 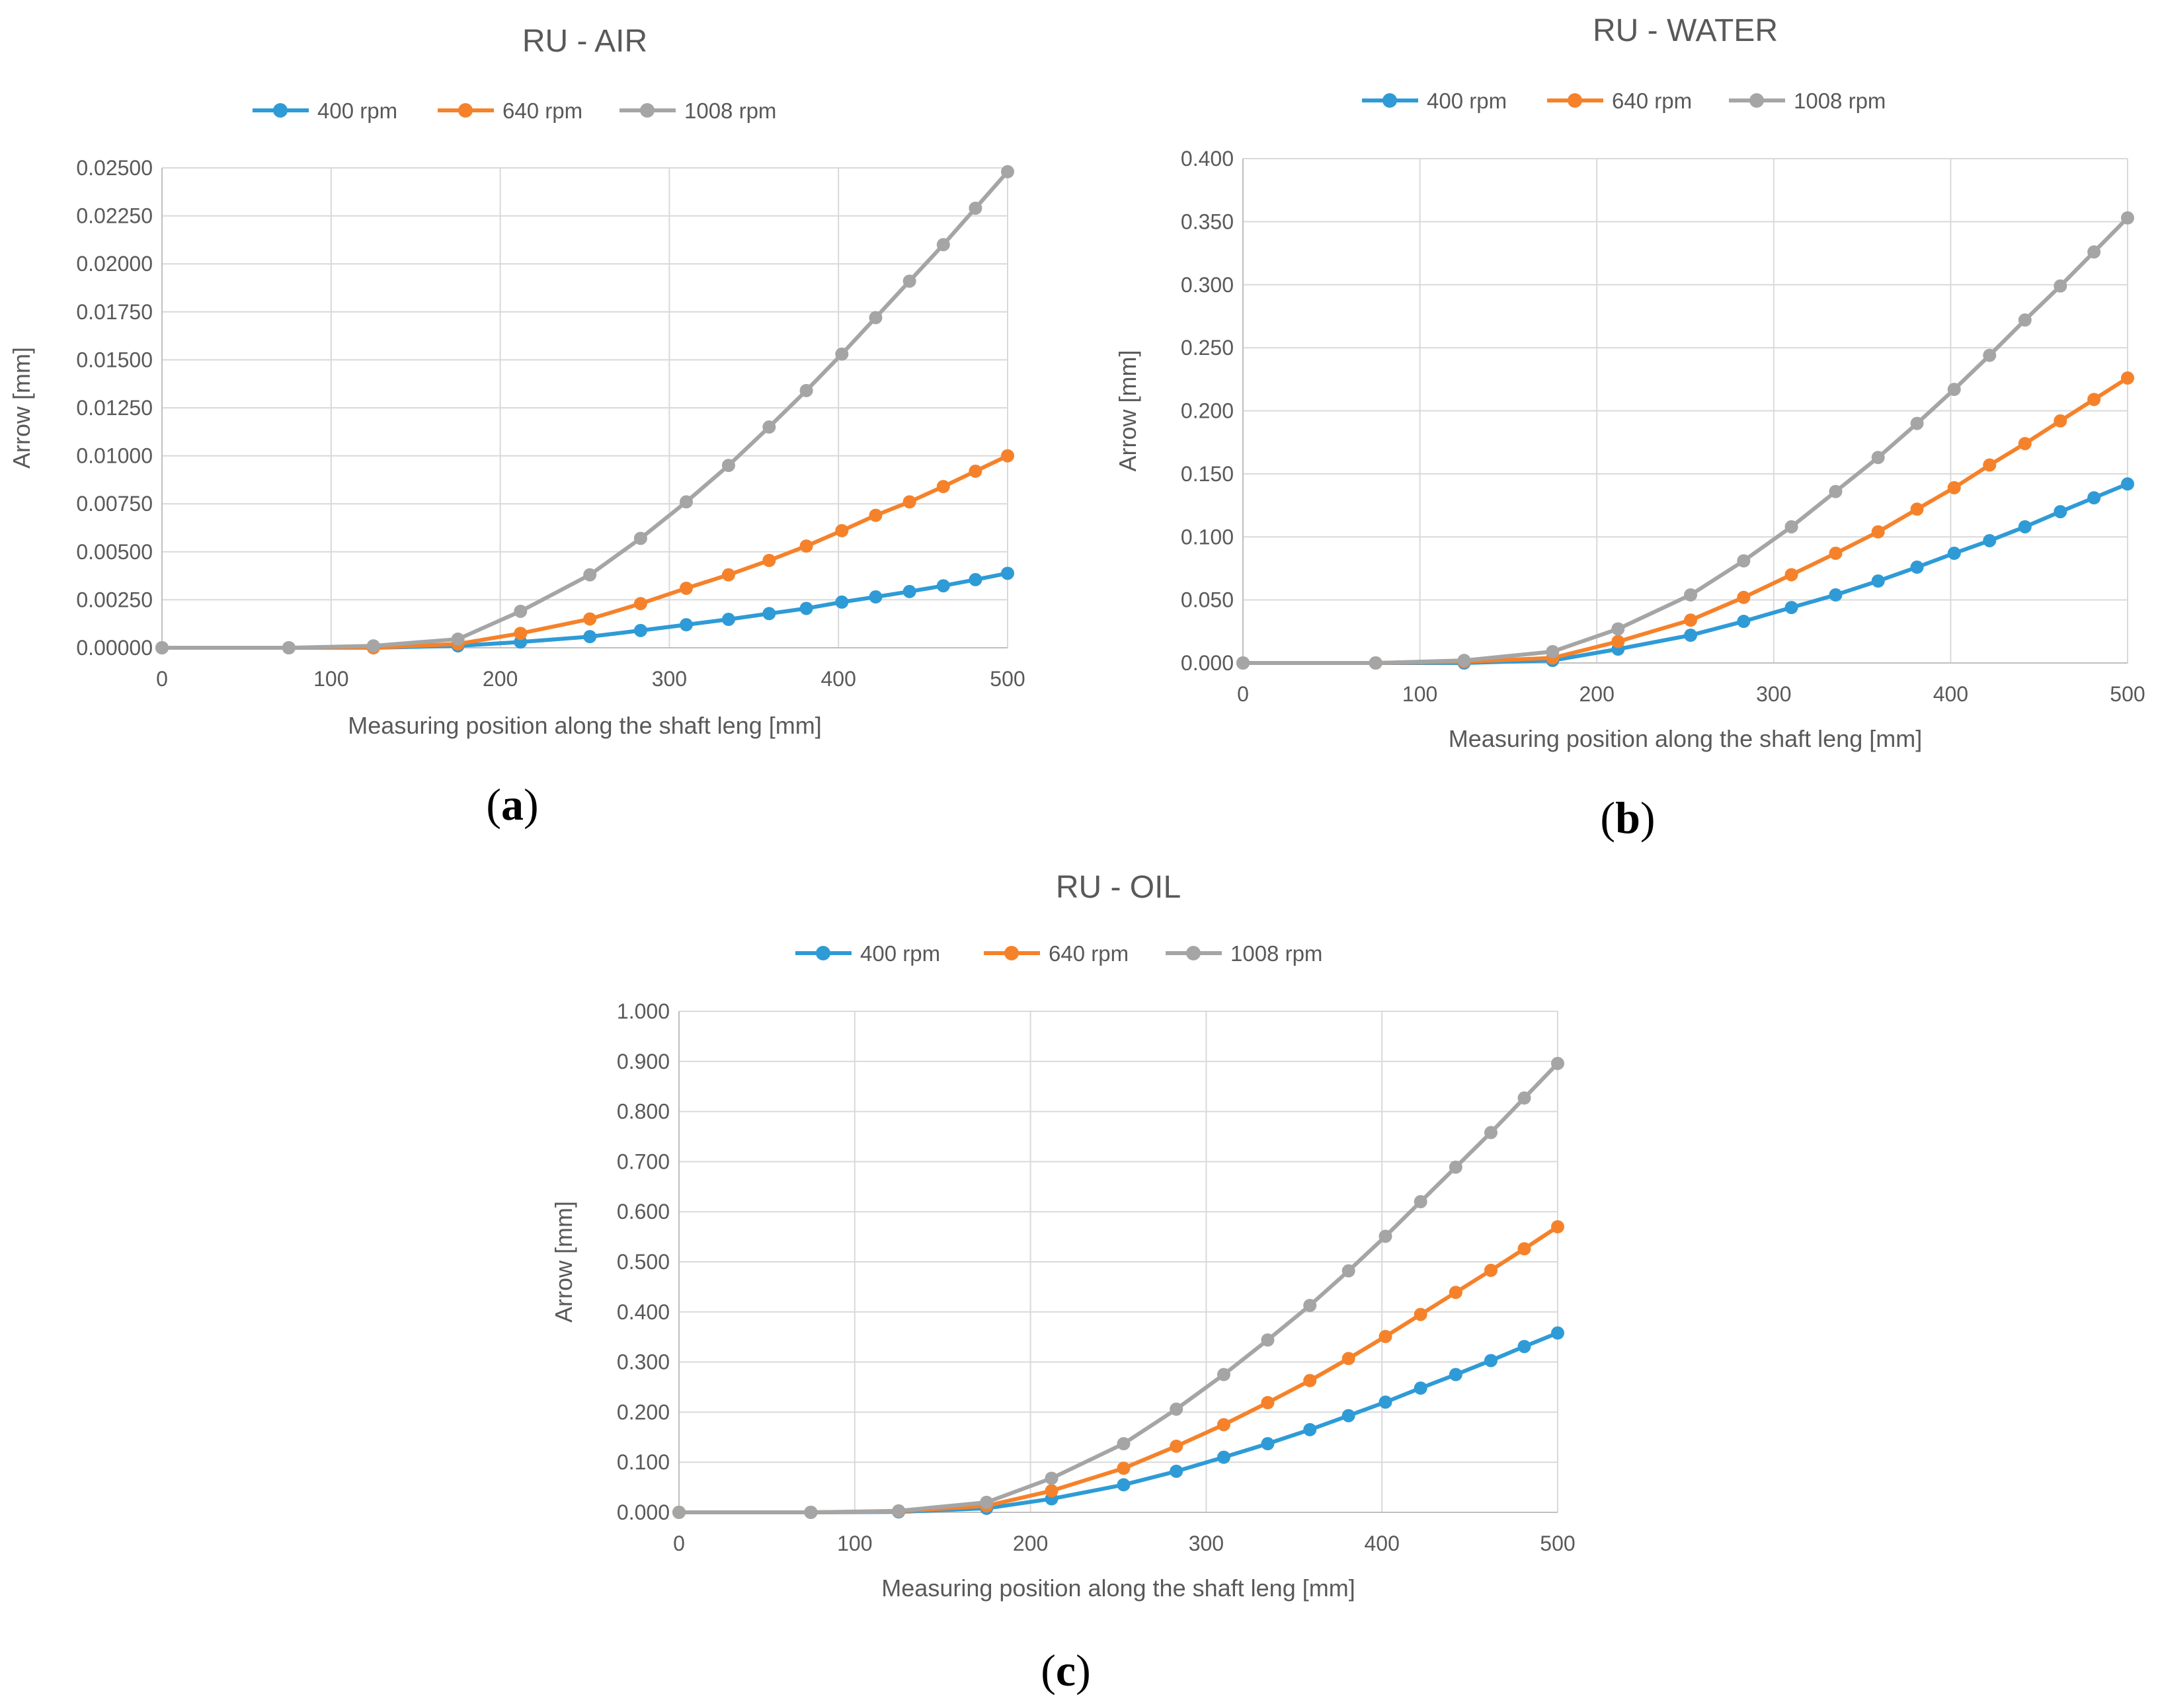 What do you see at coordinates (1434, 101) in the screenshot?
I see `legend-item: 400 rpm` at bounding box center [1434, 101].